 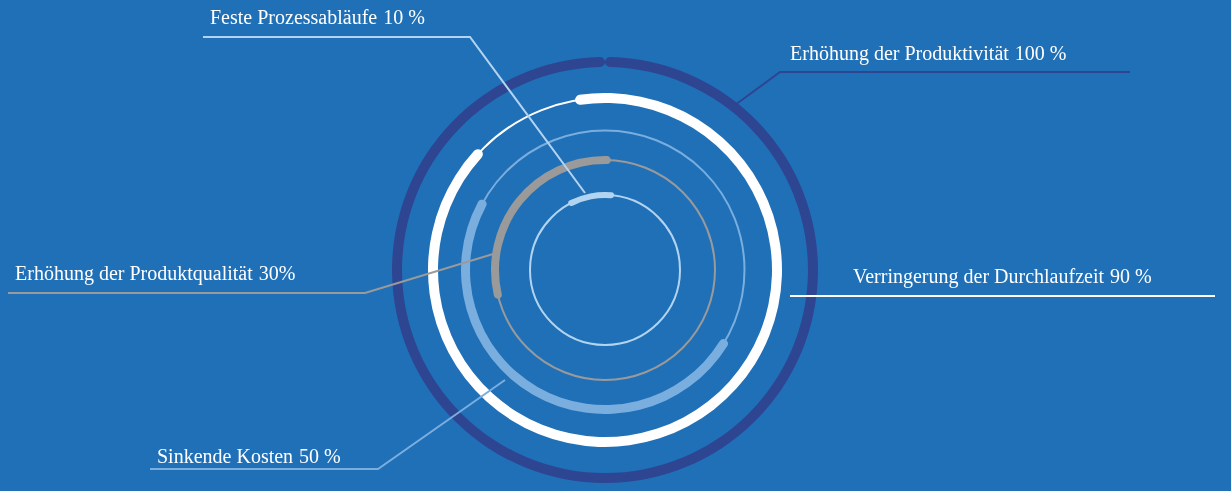 I want to click on category-label: Erhöhung der Produktqualität, so click(x=134, y=273).